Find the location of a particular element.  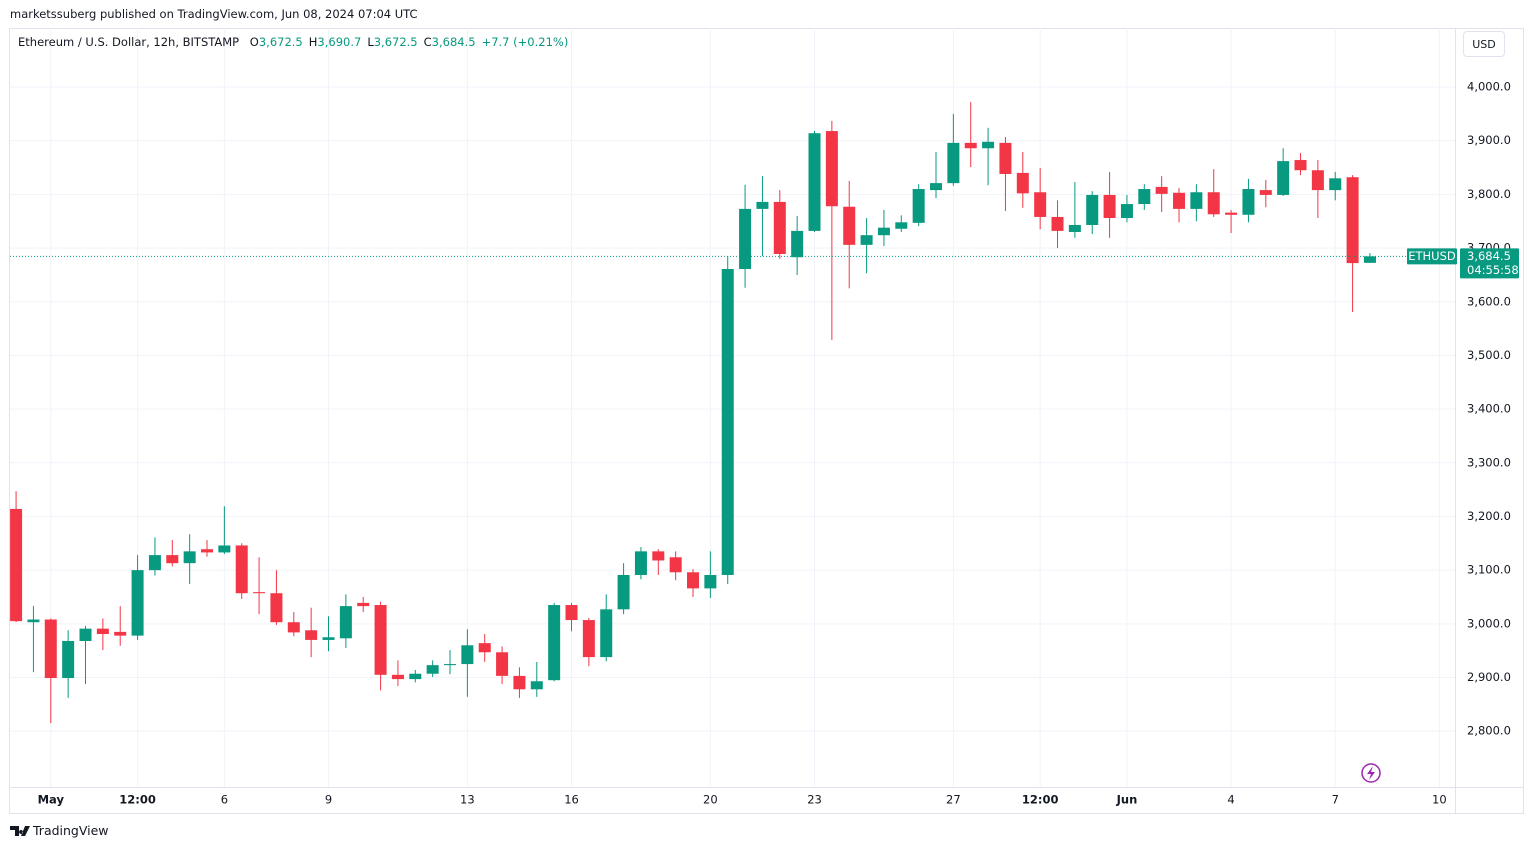

x-tick-label: 10 is located at coordinates (1439, 800).